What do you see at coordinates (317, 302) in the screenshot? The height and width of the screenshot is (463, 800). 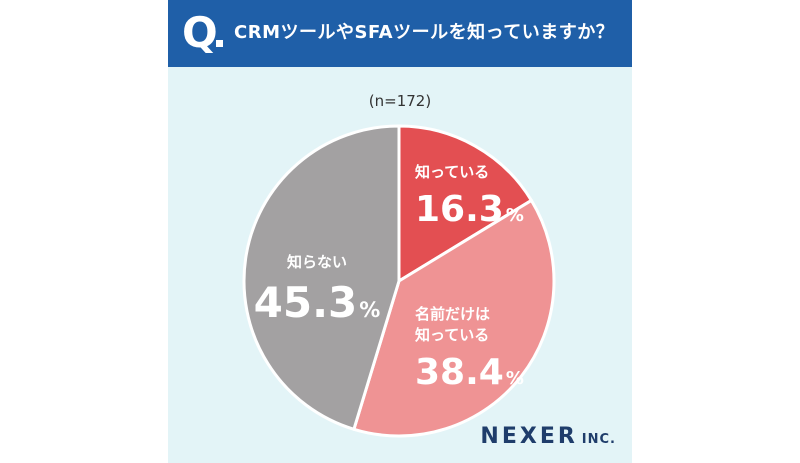 I see `slice-value-dont-know: 45.3%` at bounding box center [317, 302].